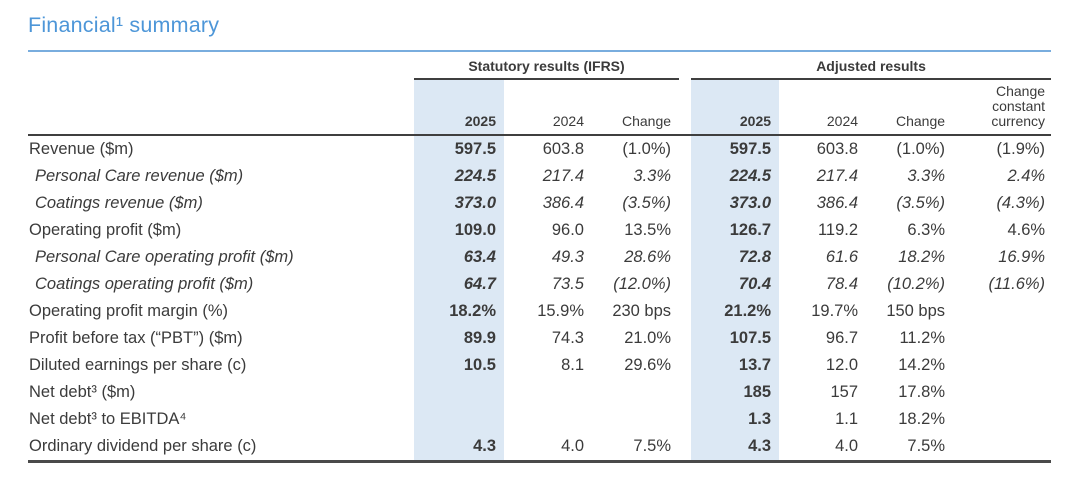 The width and height of the screenshot is (1080, 483). I want to click on value-cell: 126.7, so click(735, 230).